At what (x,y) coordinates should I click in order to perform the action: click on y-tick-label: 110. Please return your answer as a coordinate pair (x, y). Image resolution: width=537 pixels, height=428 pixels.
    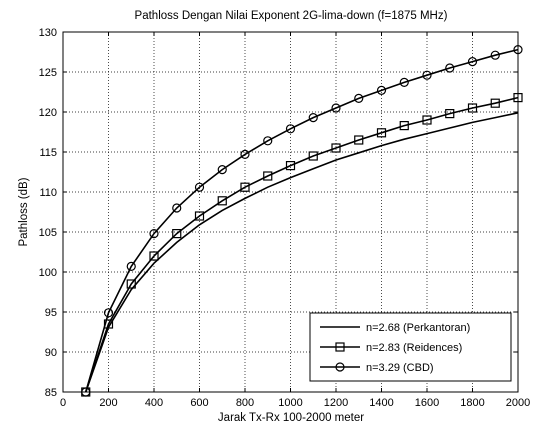
    Looking at the image, I should click on (48, 193).